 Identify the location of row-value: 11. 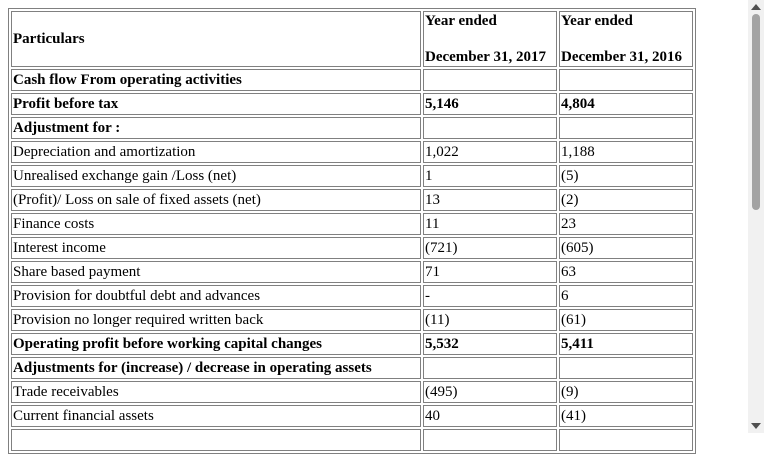
(490, 224).